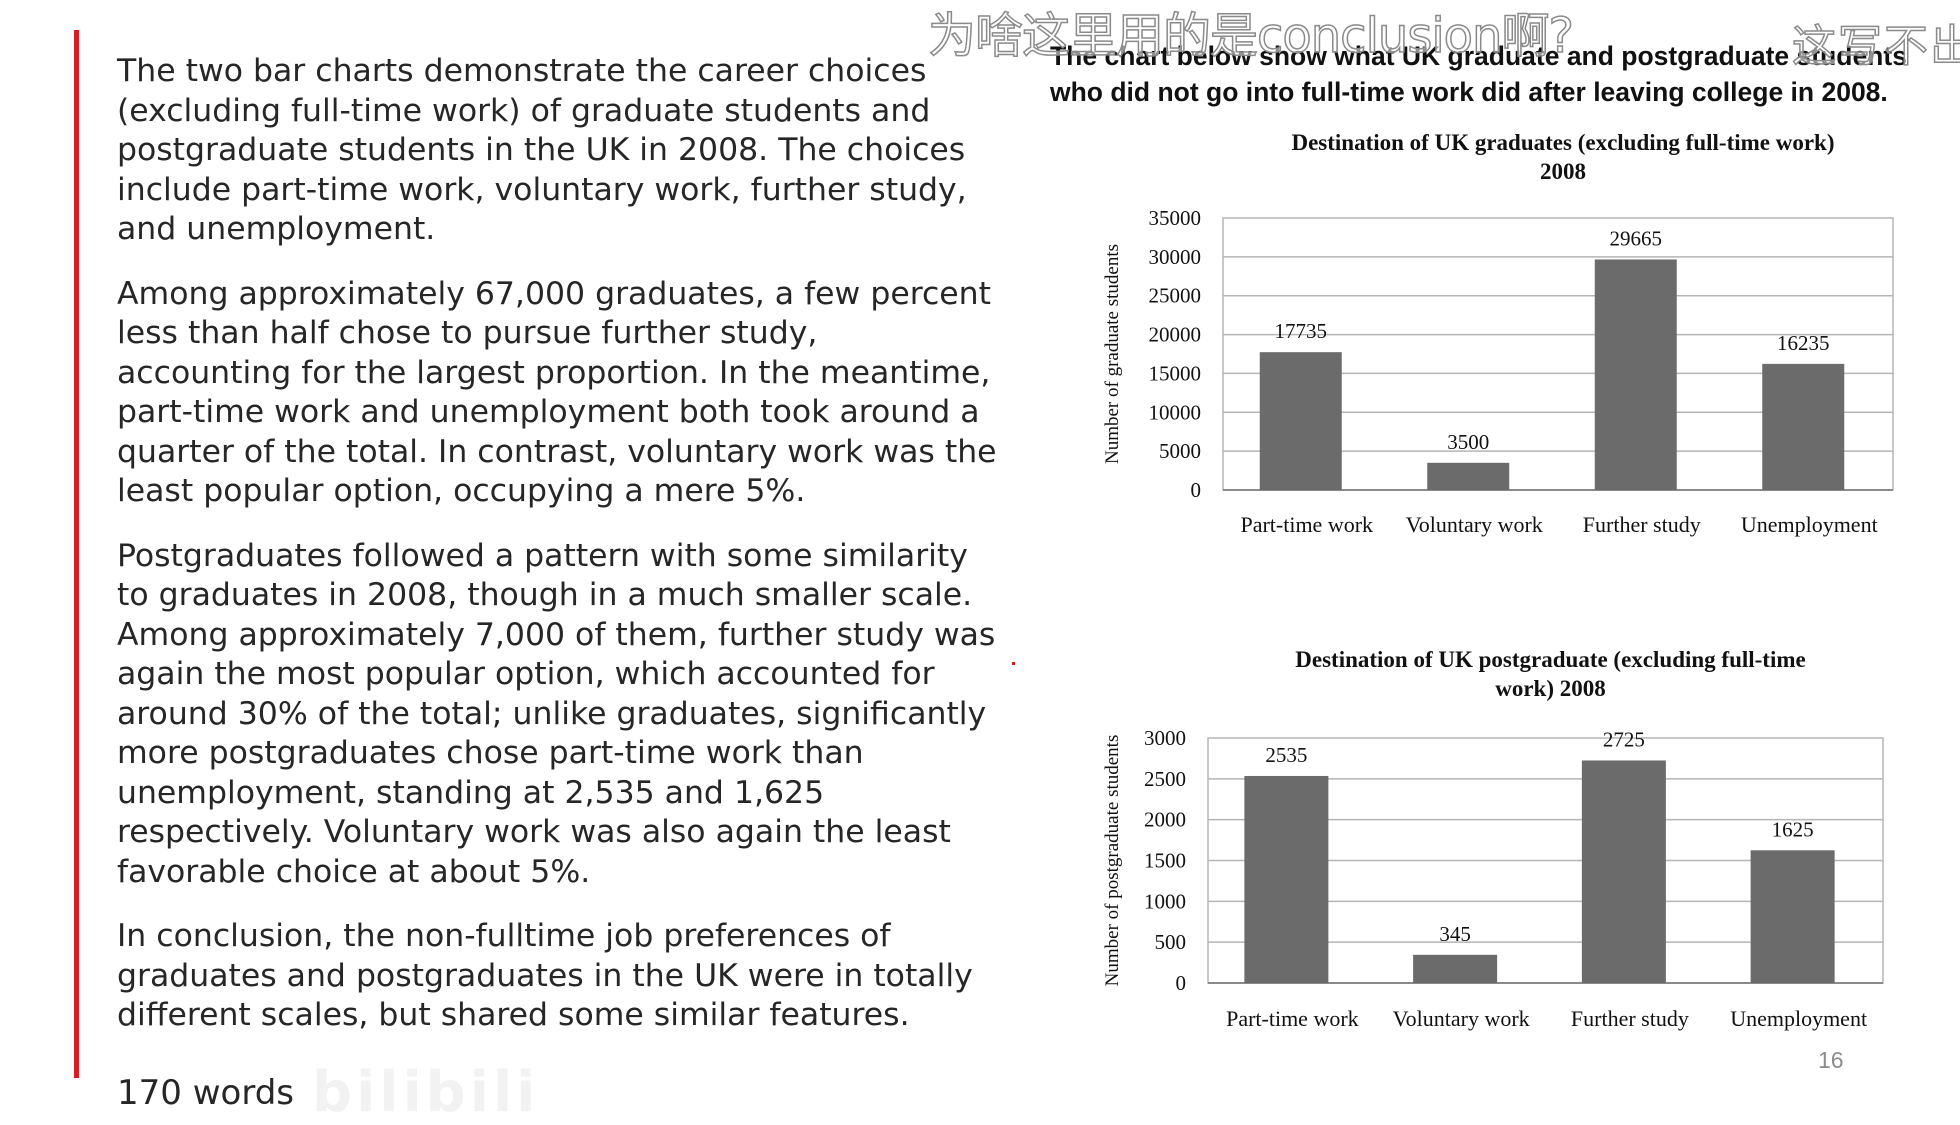 The image size is (1960, 1125). I want to click on y-tick-label: 500, so click(1171, 942).